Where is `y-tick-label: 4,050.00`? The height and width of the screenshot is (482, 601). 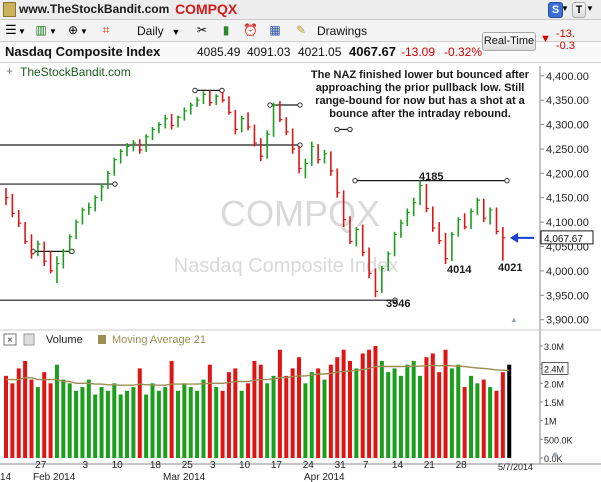 y-tick-label: 4,050.00 is located at coordinates (567, 248).